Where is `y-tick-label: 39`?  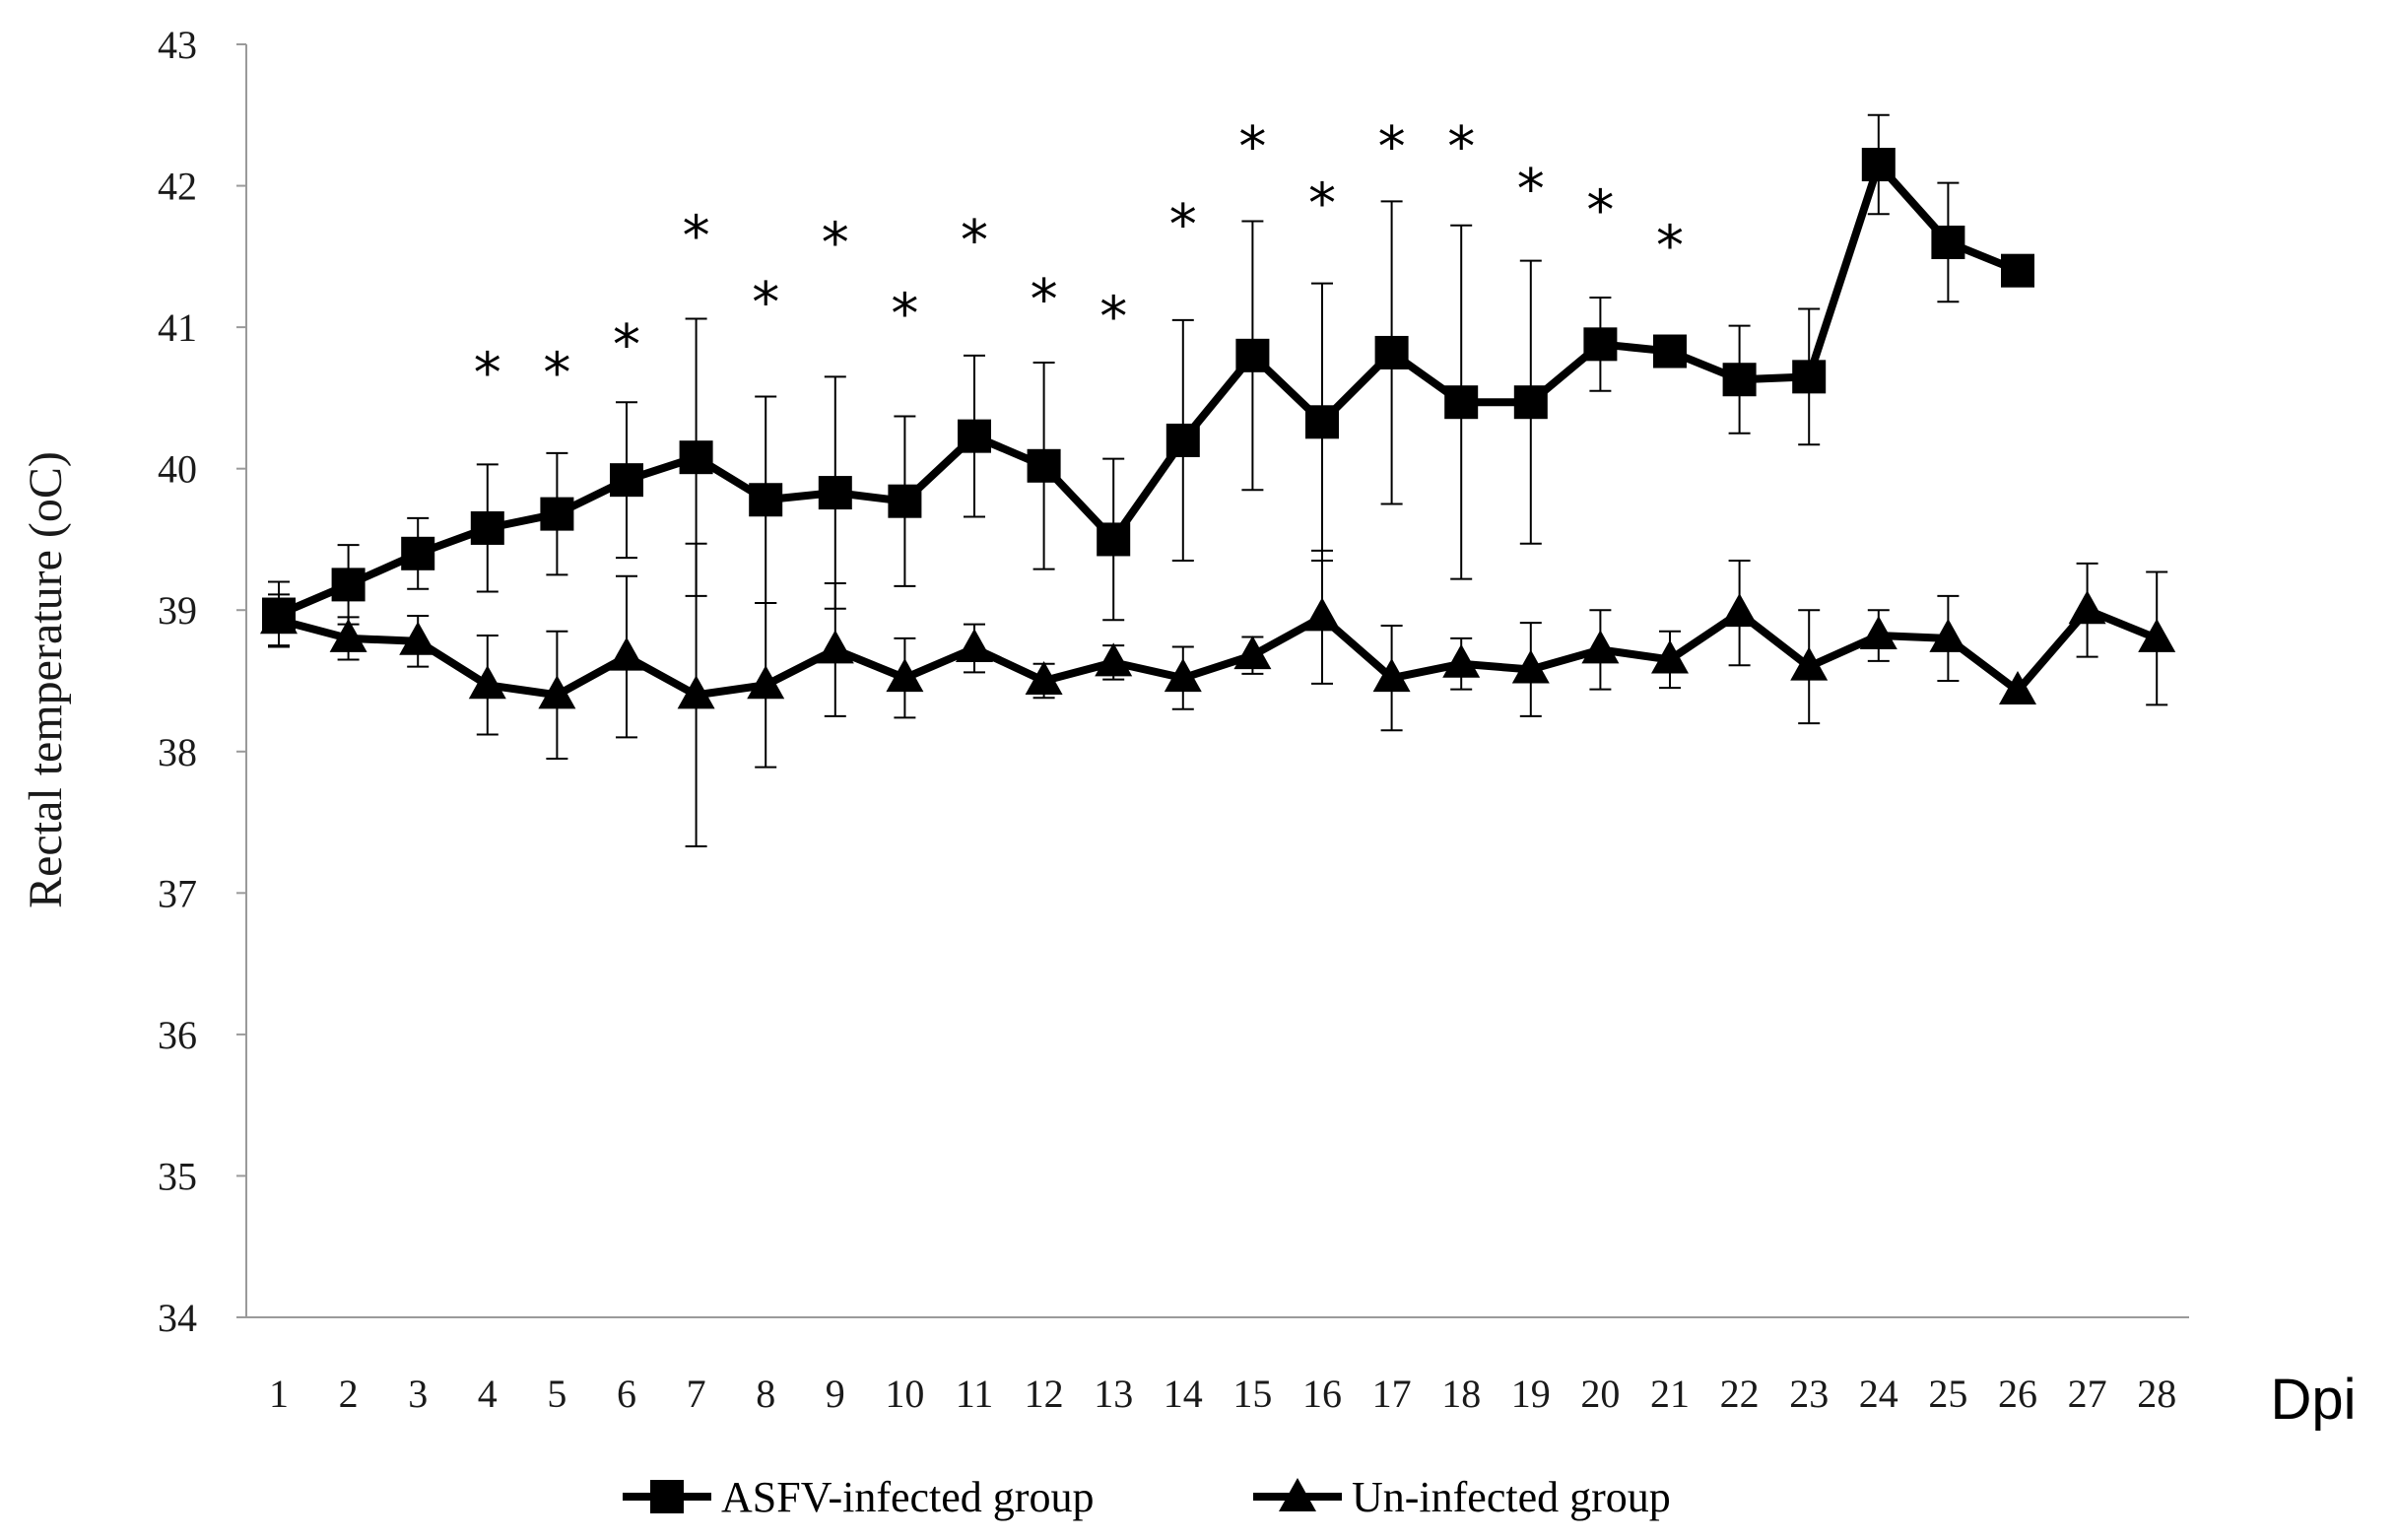
y-tick-label: 39 is located at coordinates (177, 611).